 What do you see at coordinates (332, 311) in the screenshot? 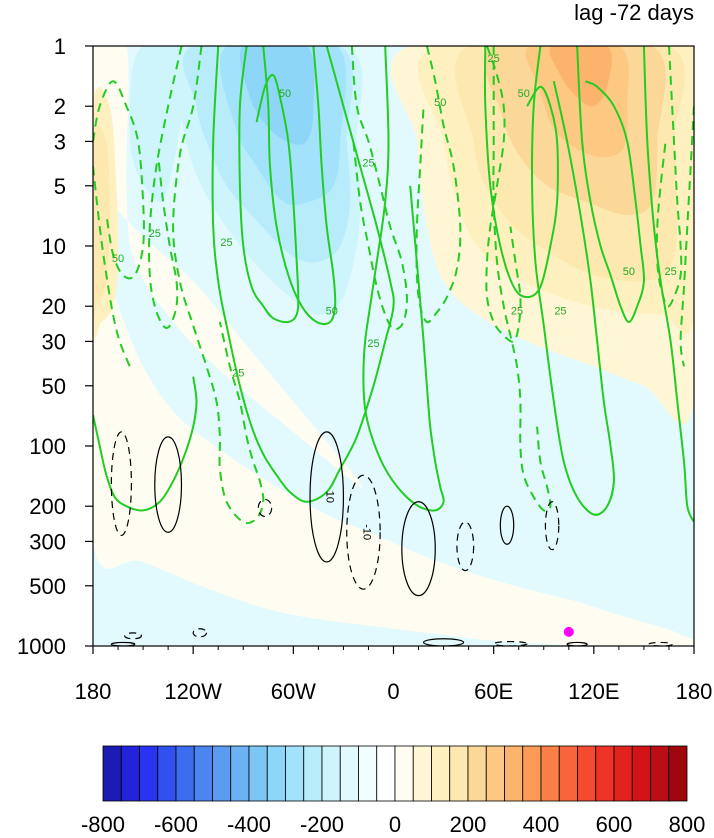
I see `green-contour-label-1: 50` at bounding box center [332, 311].